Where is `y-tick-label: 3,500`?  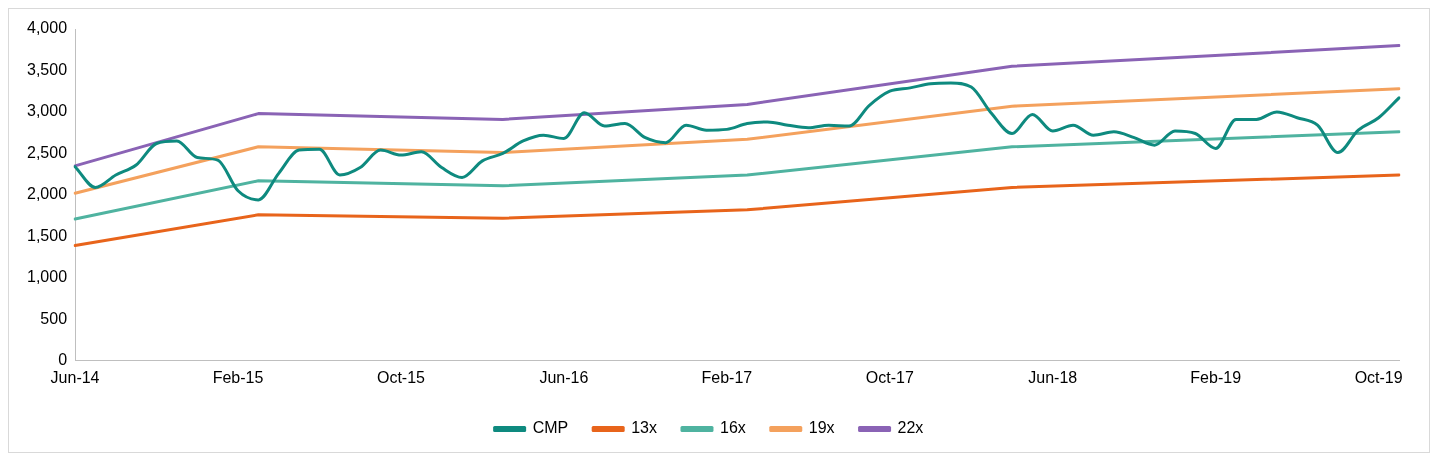
y-tick-label: 3,500 is located at coordinates (47, 69).